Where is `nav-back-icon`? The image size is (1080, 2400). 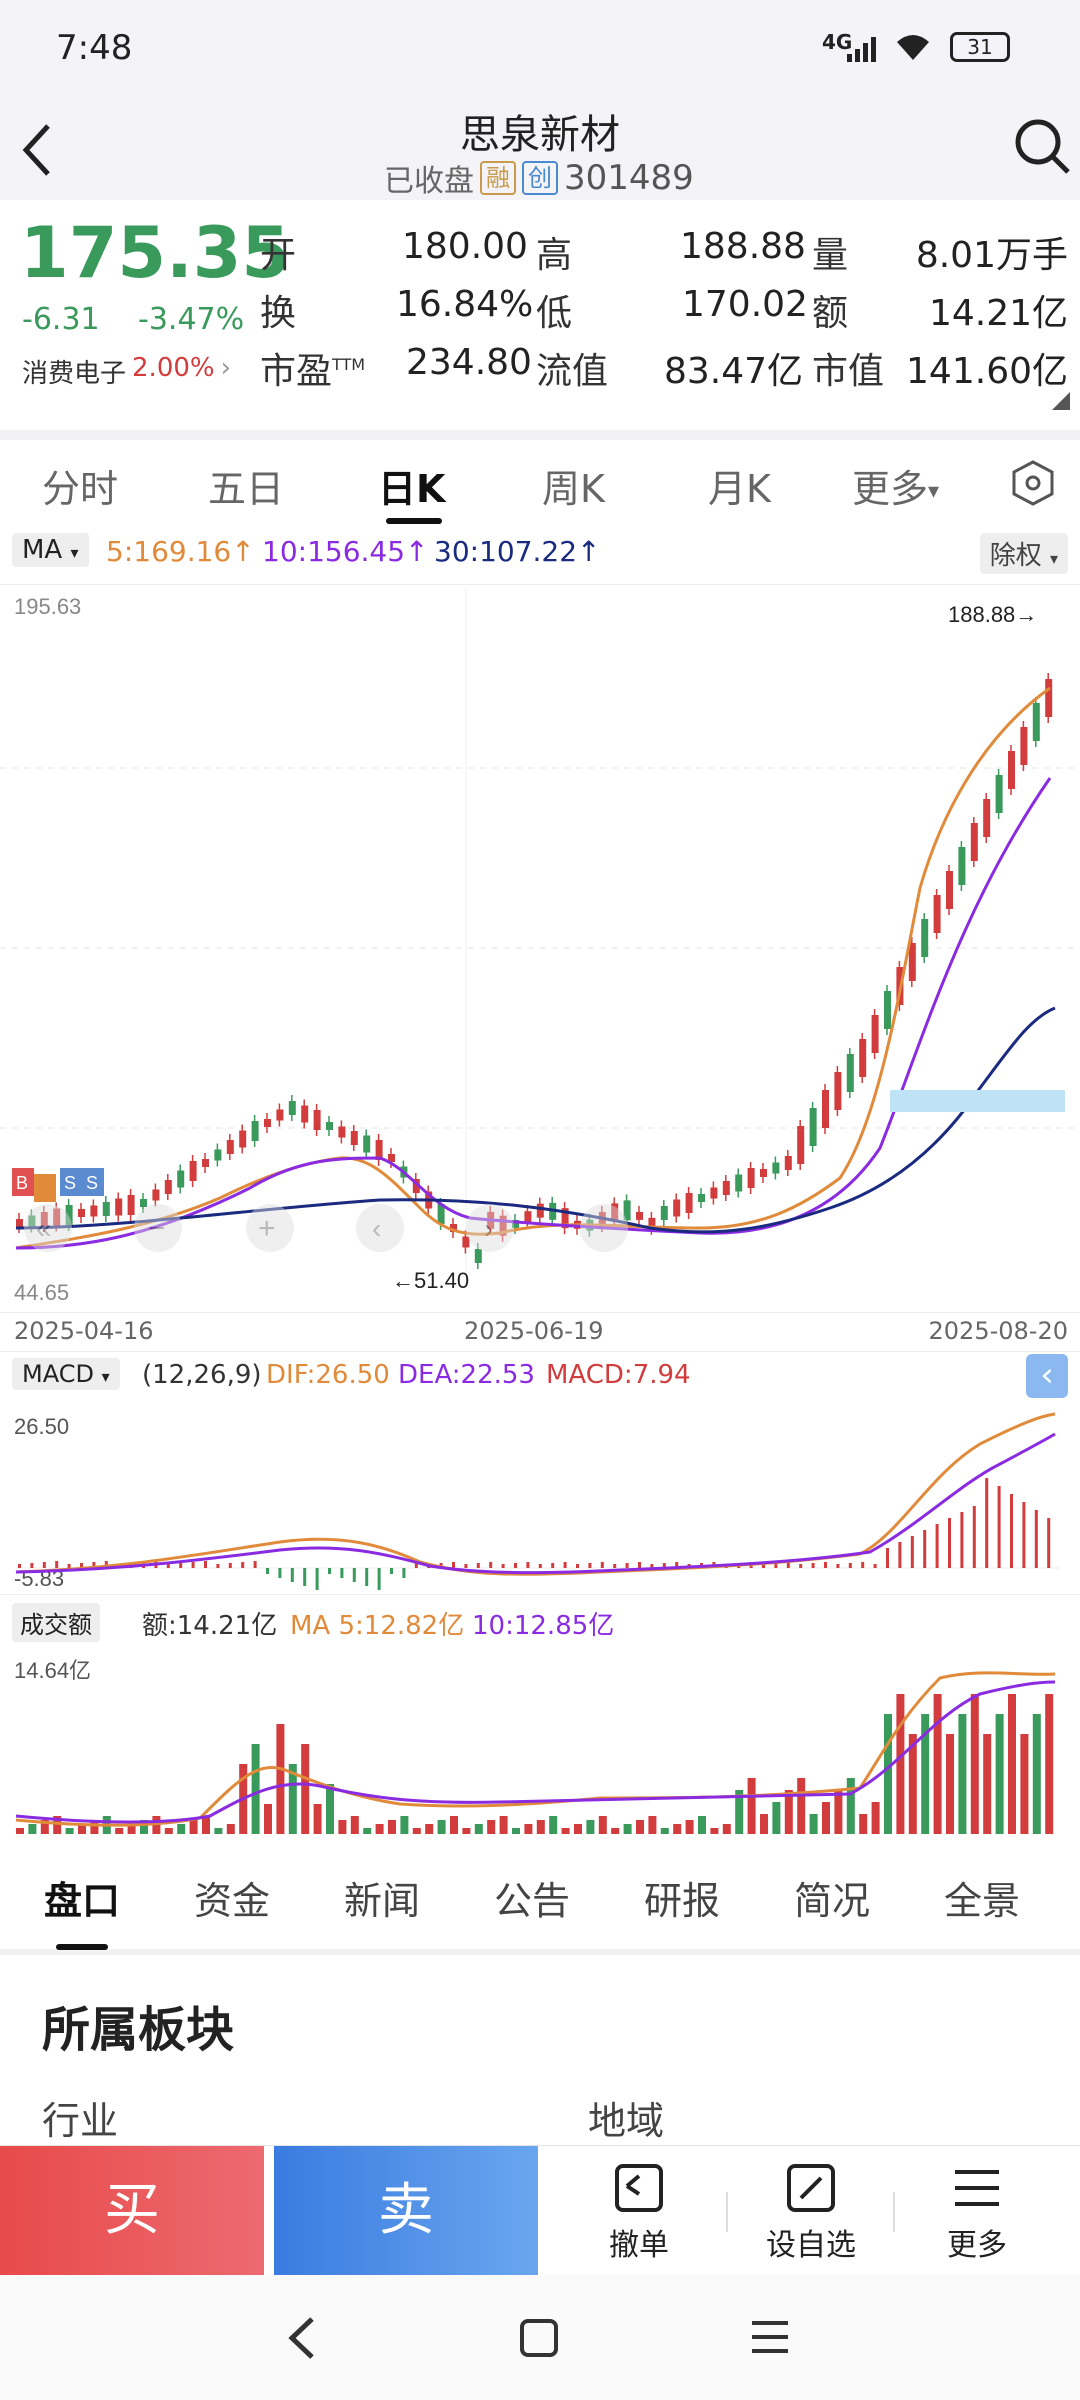
nav-back-icon is located at coordinates (302, 2338).